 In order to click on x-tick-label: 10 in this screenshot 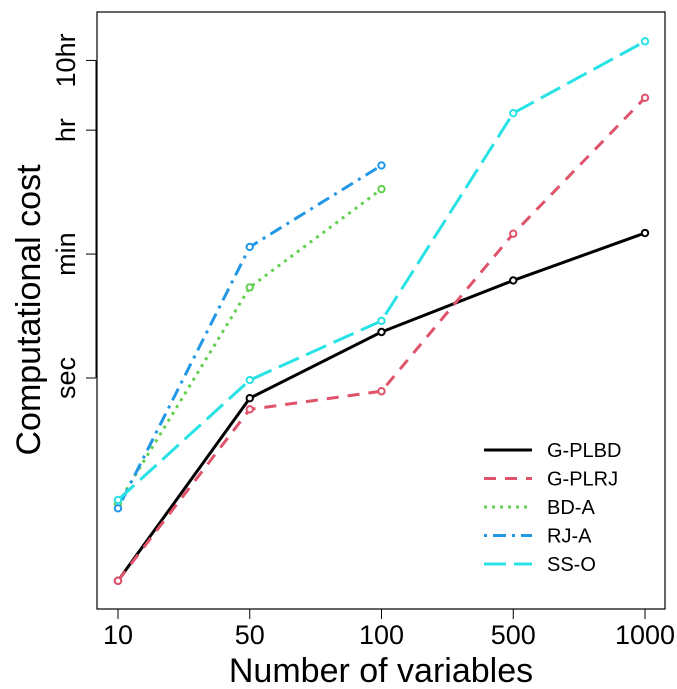, I will do `click(118, 635)`.